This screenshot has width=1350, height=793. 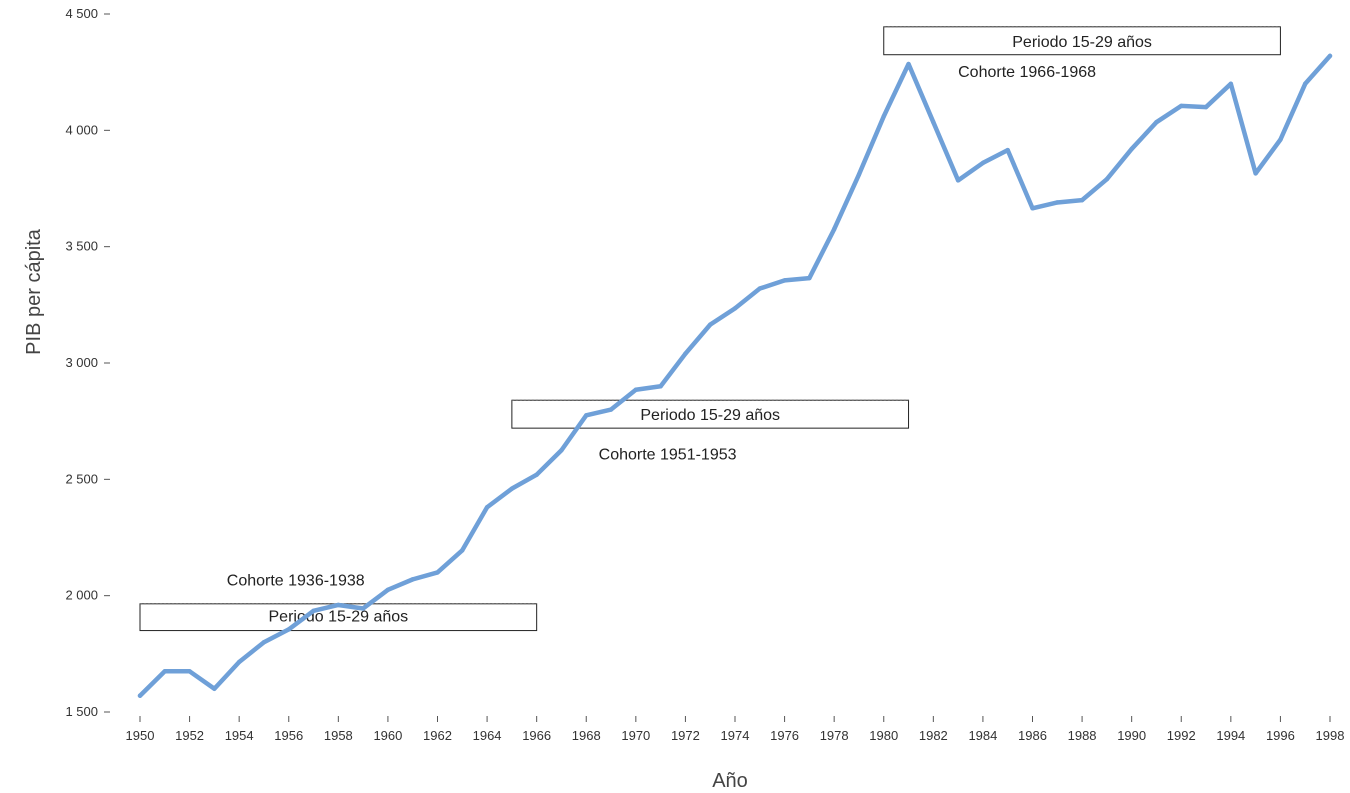 What do you see at coordinates (189, 735) in the screenshot?
I see `x-tick-label: 1952` at bounding box center [189, 735].